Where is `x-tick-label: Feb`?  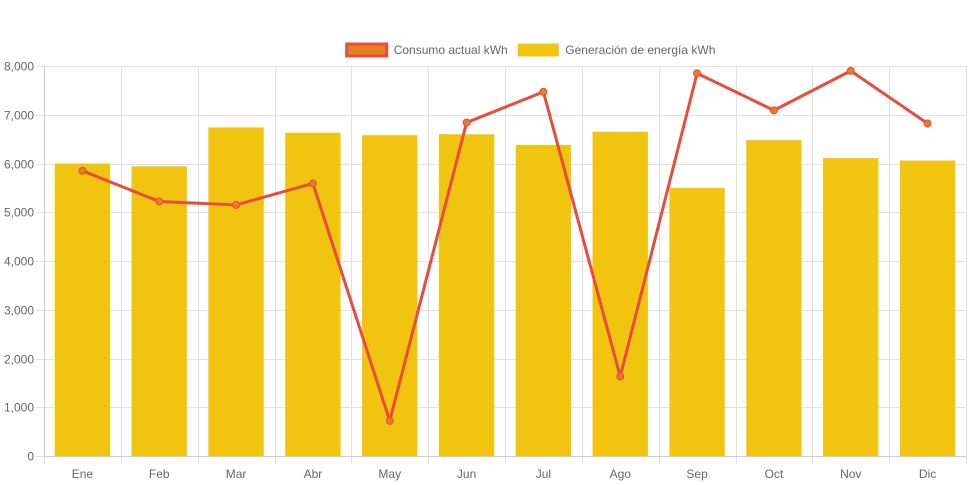 x-tick-label: Feb is located at coordinates (159, 474).